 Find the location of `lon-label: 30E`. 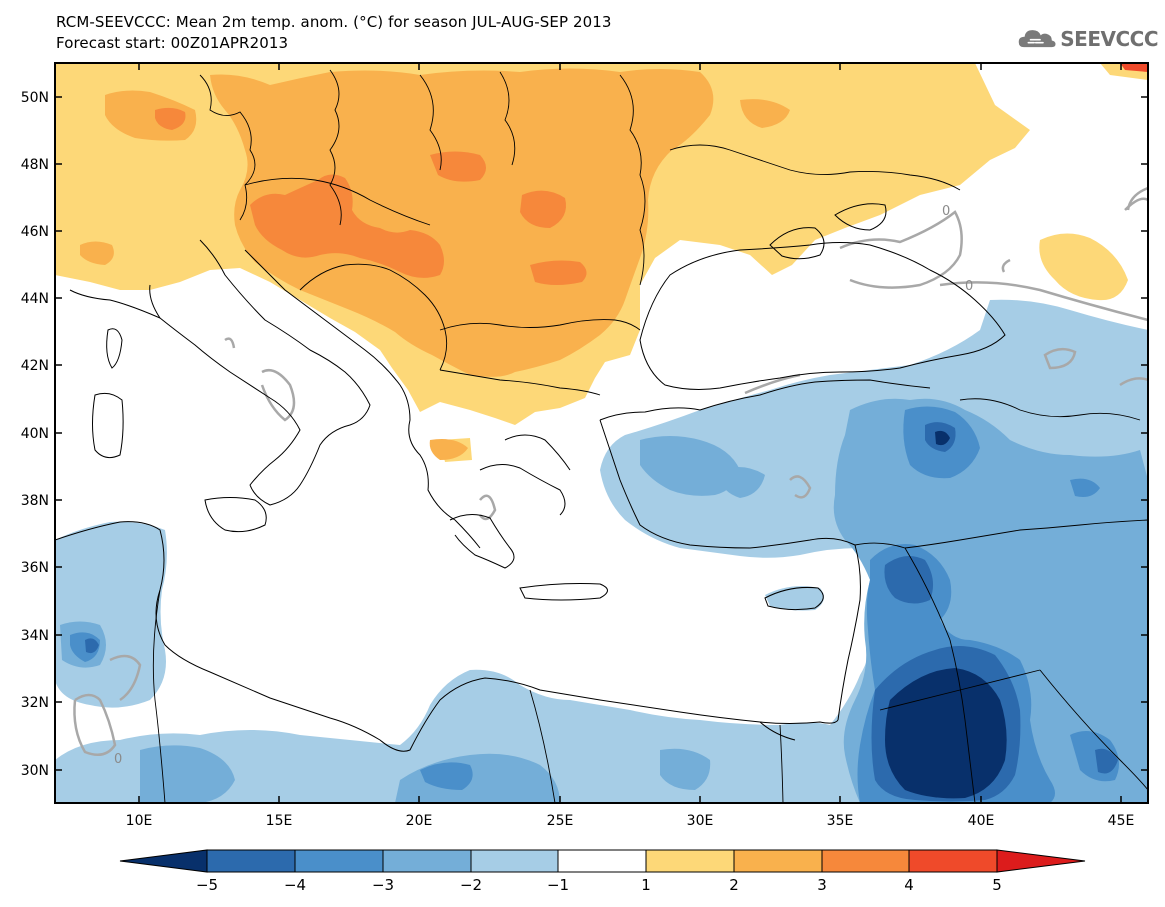

lon-label: 30E is located at coordinates (700, 821).